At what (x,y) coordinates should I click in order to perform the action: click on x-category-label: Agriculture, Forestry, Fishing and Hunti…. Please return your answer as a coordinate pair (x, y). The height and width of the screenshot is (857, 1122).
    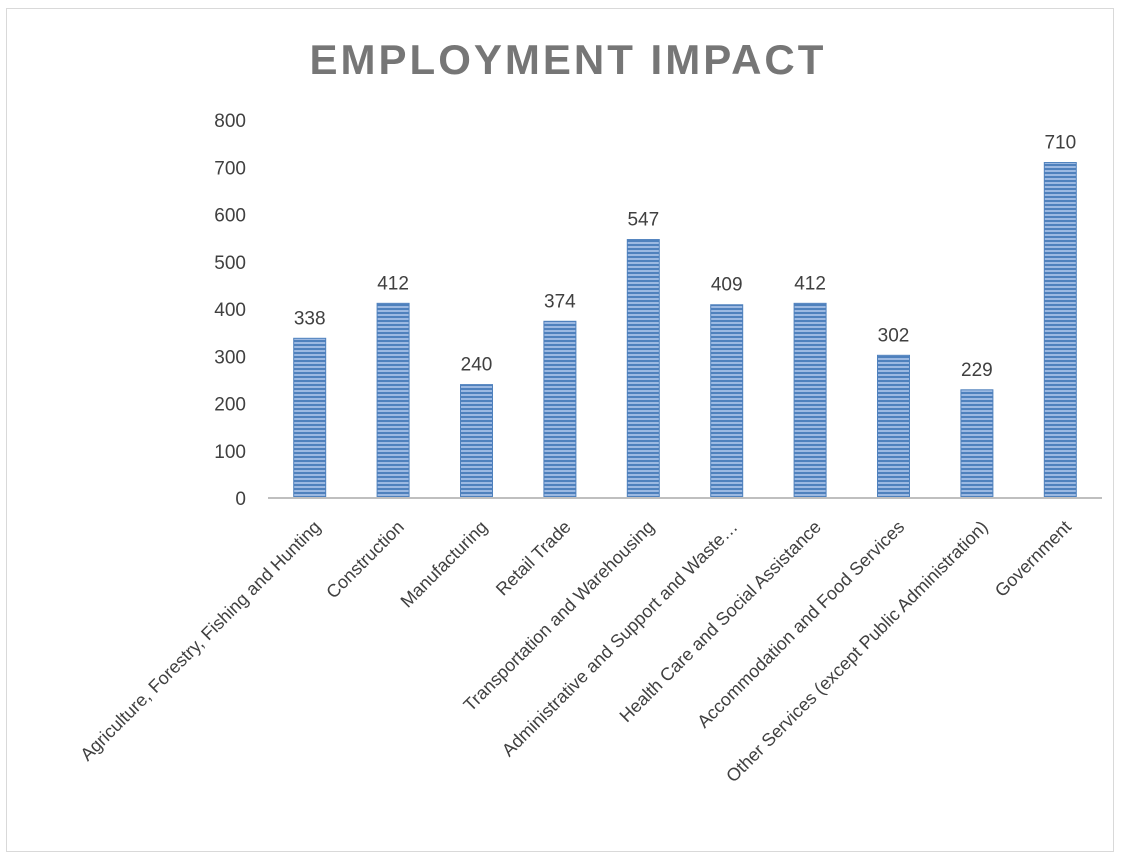
    Looking at the image, I should click on (200, 641).